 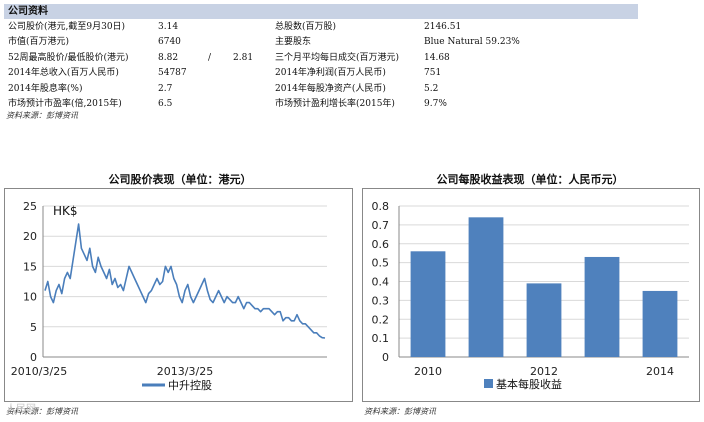 What do you see at coordinates (381, 206) in the screenshot?
I see `y-tick-label: 0.8` at bounding box center [381, 206].